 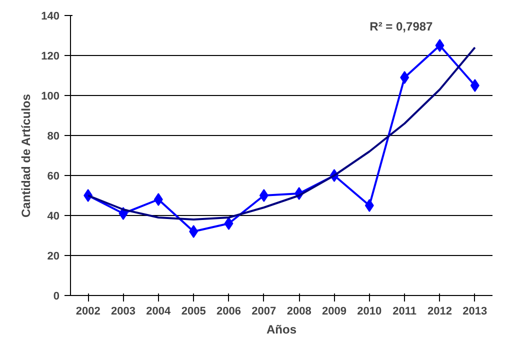 I want to click on x-tick-label: 2012, so click(x=440, y=312).